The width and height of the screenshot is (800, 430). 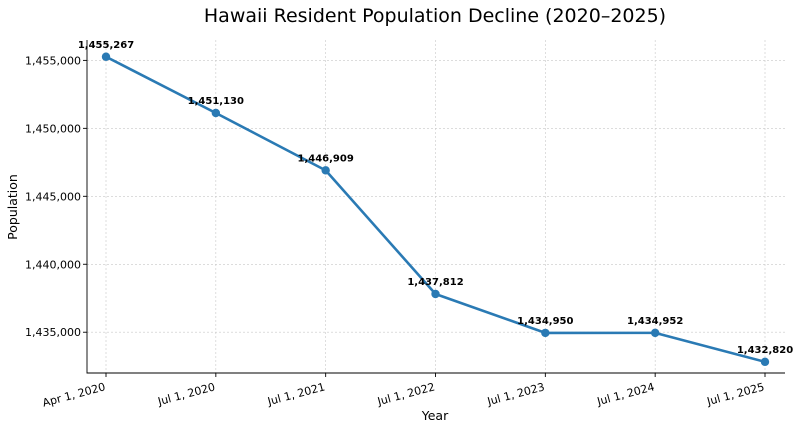 I want to click on y-tick-label: 1,440,000, so click(x=53, y=264).